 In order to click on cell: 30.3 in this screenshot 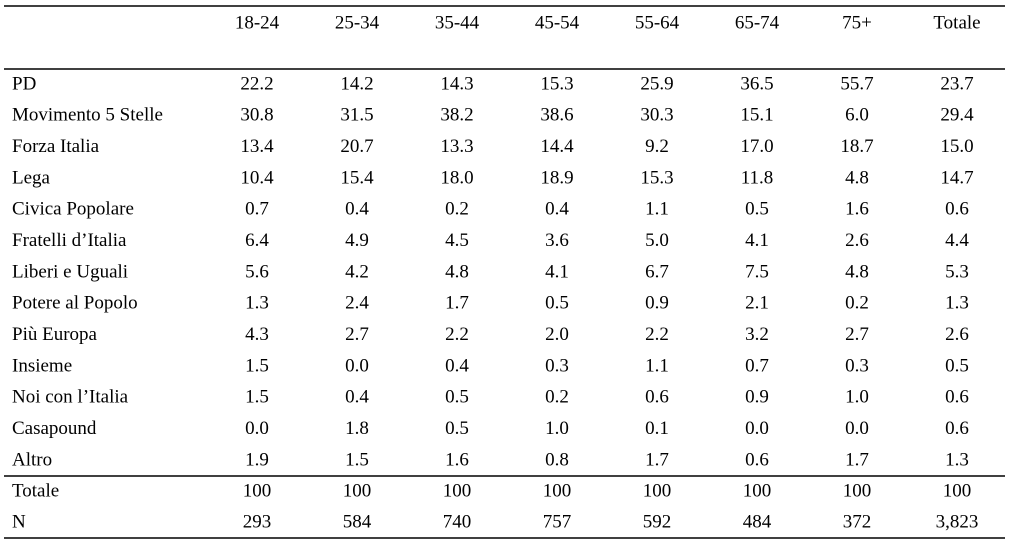, I will do `click(656, 115)`.